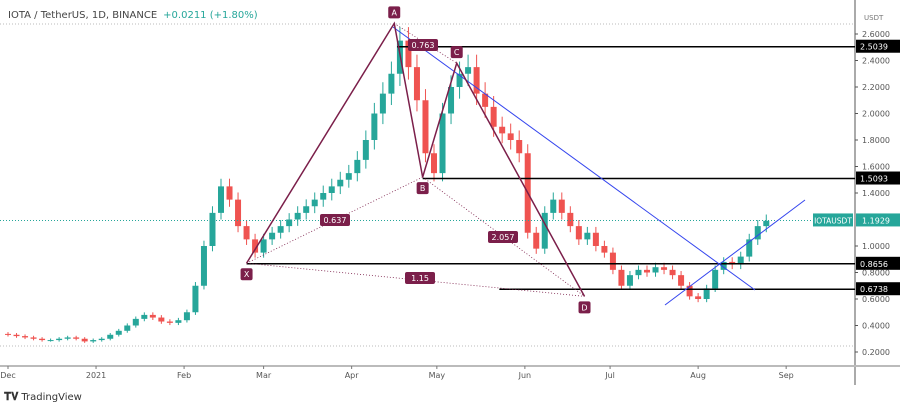  What do you see at coordinates (878, 220) in the screenshot?
I see `last-price-tag` at bounding box center [878, 220].